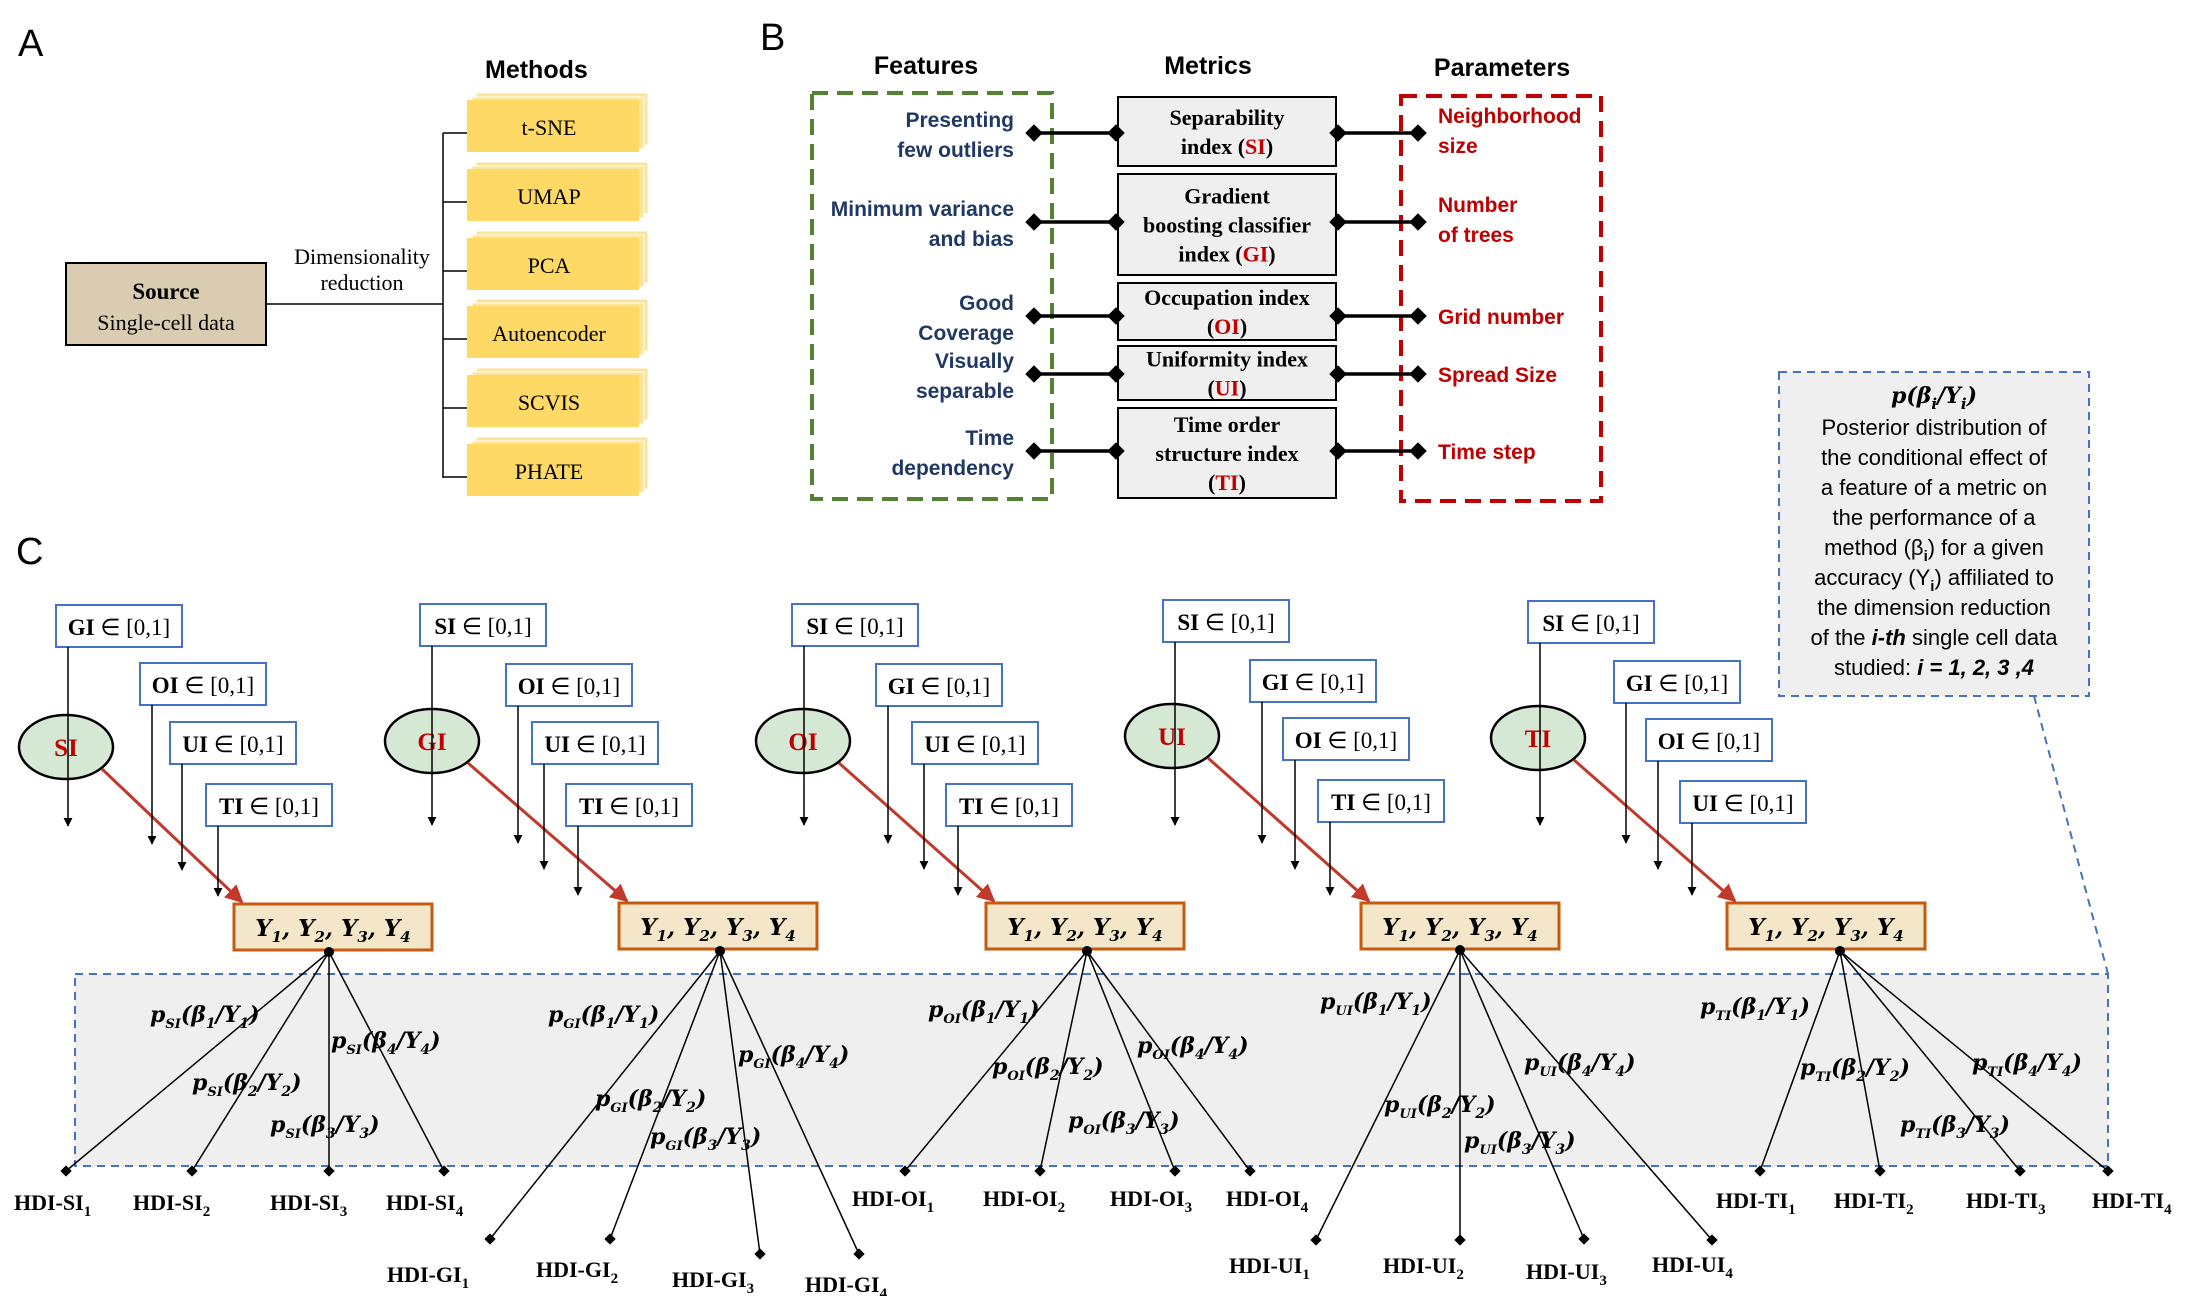 The height and width of the screenshot is (1296, 2196). What do you see at coordinates (386, 1043) in the screenshot?
I see `posterior-label: pSI(β4/Y4)` at bounding box center [386, 1043].